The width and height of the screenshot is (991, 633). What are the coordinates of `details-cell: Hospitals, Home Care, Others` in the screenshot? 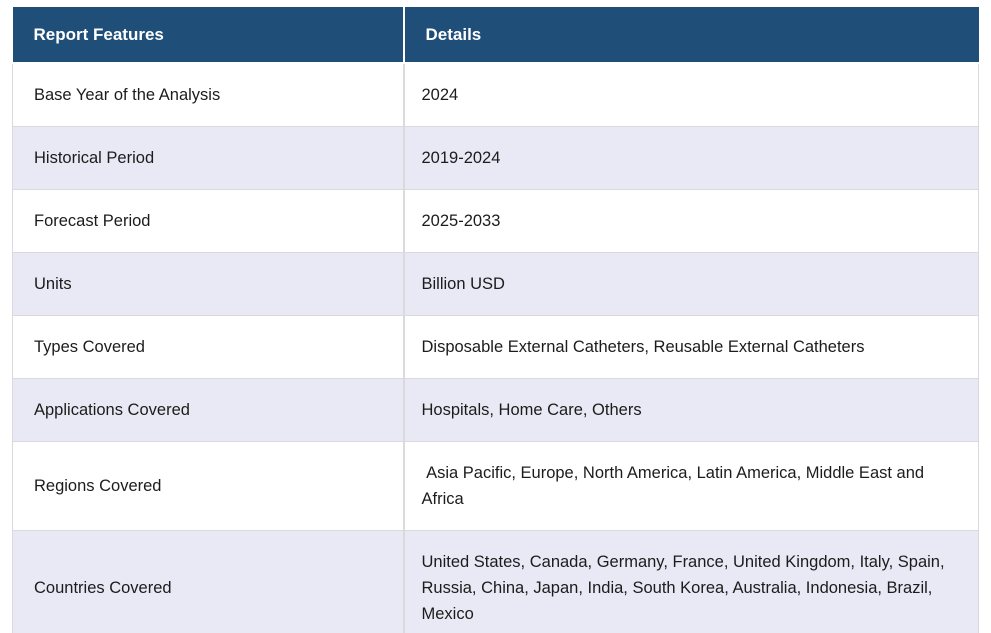 It's located at (691, 410).